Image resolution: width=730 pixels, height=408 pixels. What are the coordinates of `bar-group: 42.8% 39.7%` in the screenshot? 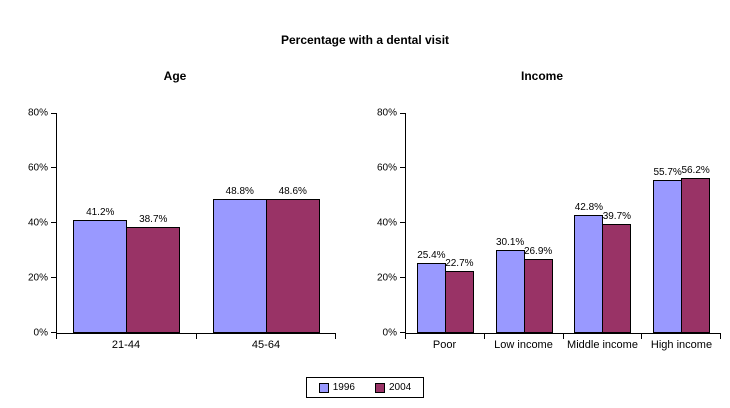 It's located at (603, 267).